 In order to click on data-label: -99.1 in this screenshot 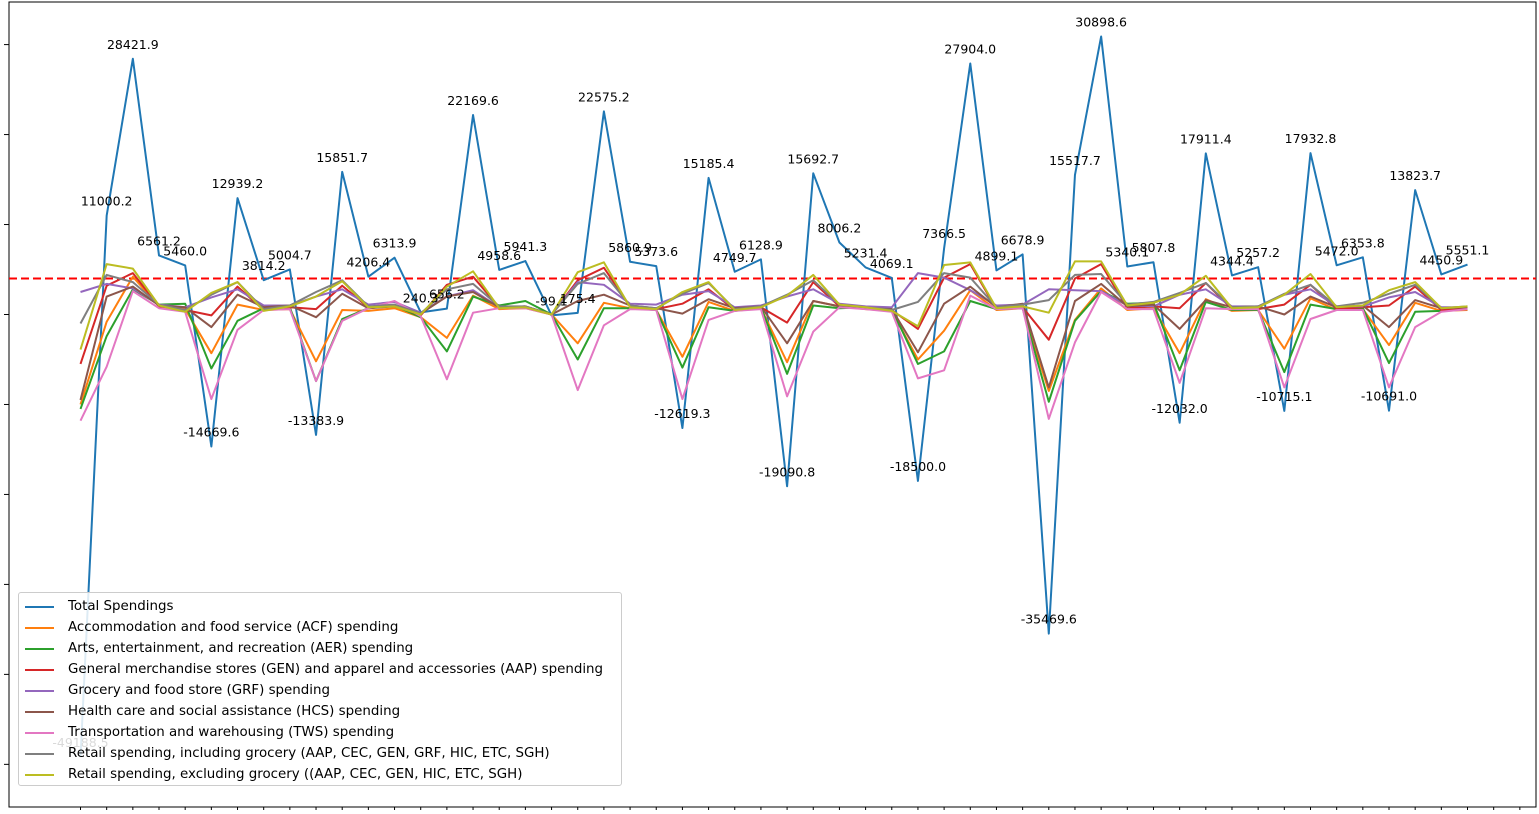, I will do `click(551, 300)`.